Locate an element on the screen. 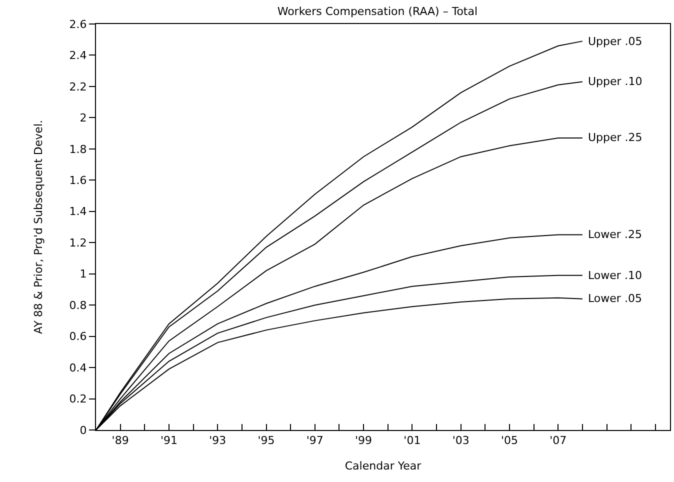  series-label: Lower .10 is located at coordinates (615, 275).